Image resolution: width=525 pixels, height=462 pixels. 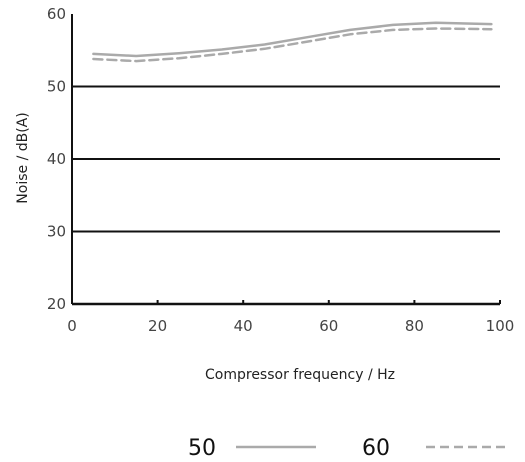 What do you see at coordinates (56, 14) in the screenshot?
I see `y-tick-label-60: 60` at bounding box center [56, 14].